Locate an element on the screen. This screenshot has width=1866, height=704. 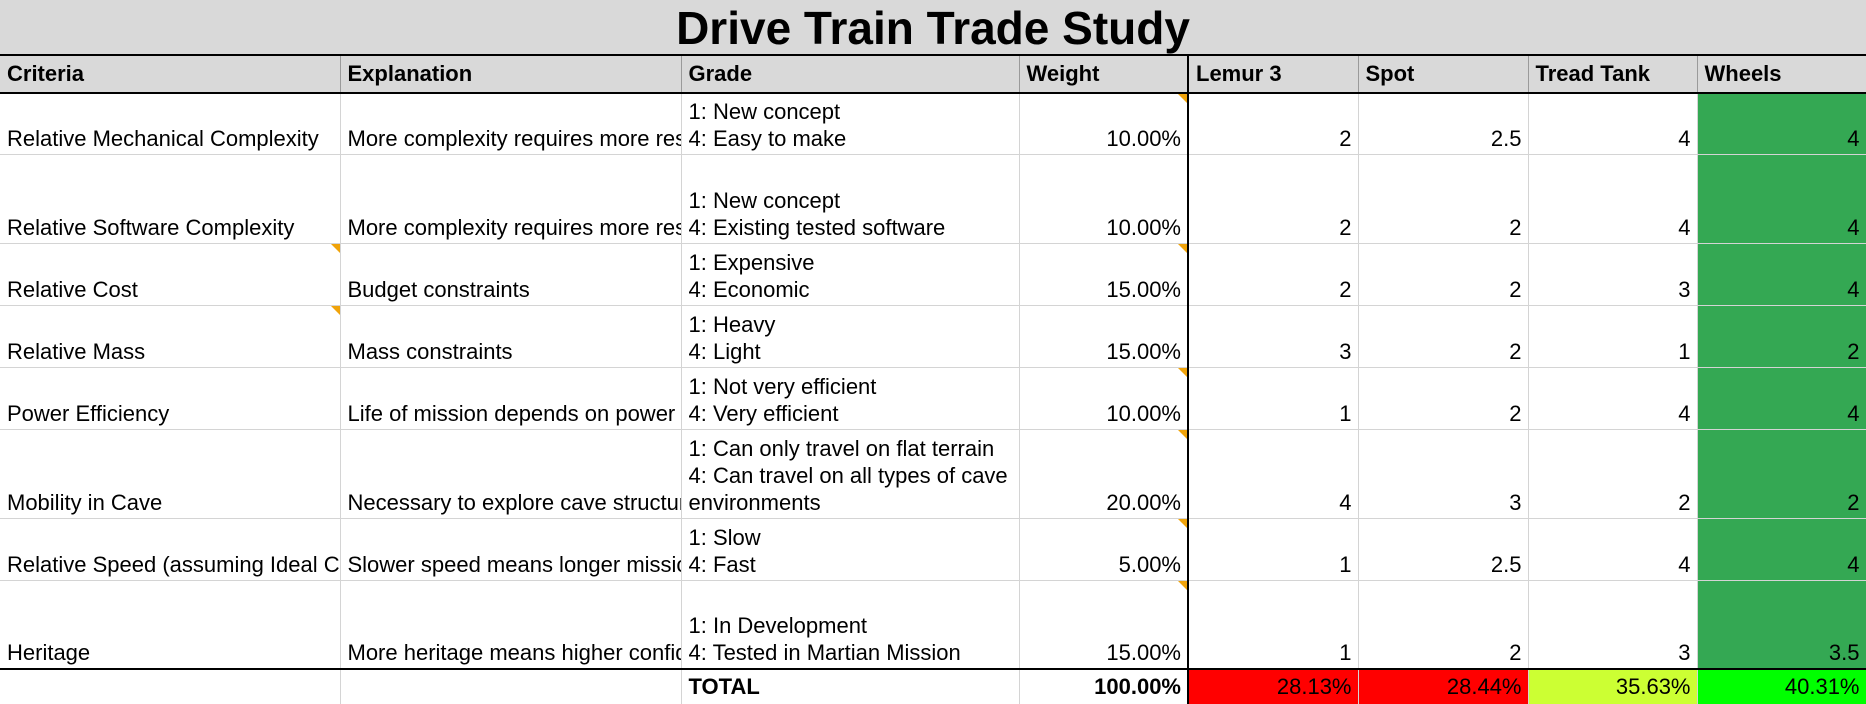
cell-weight: 20.00% is located at coordinates (1104, 474).